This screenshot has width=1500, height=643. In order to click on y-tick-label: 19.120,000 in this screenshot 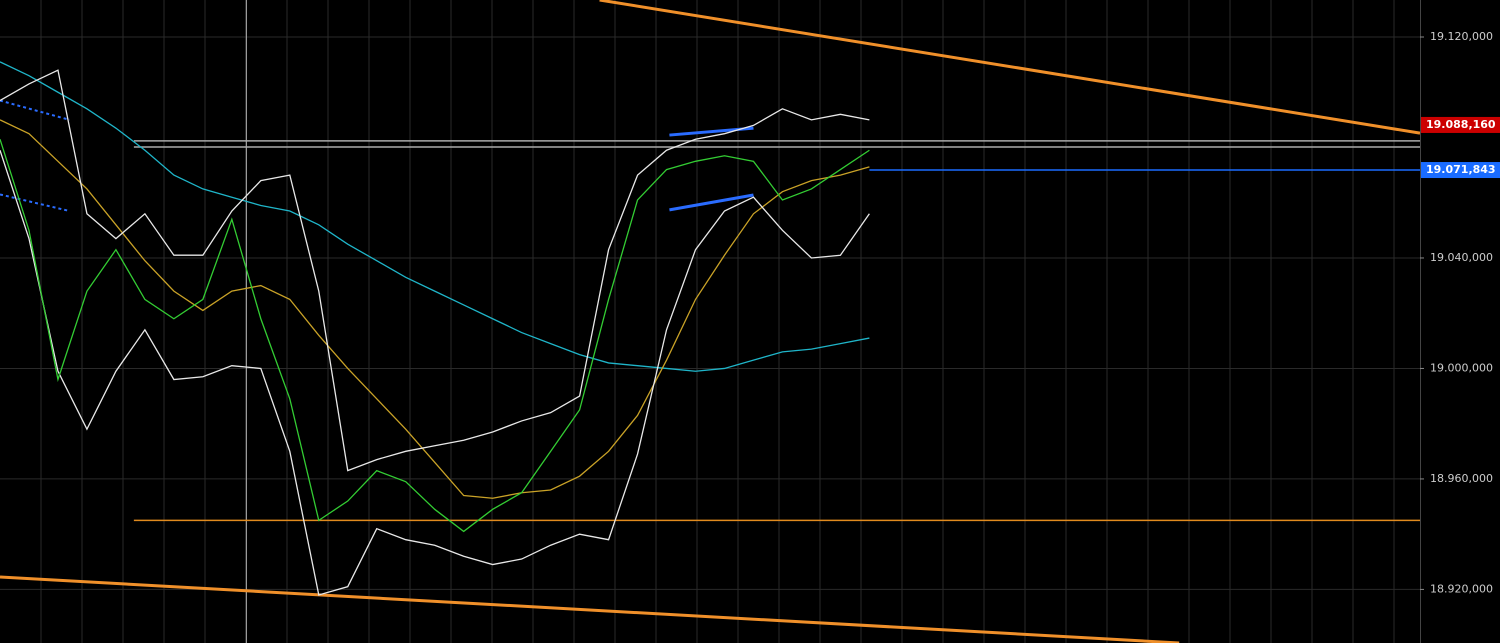, I will do `click(1461, 36)`.